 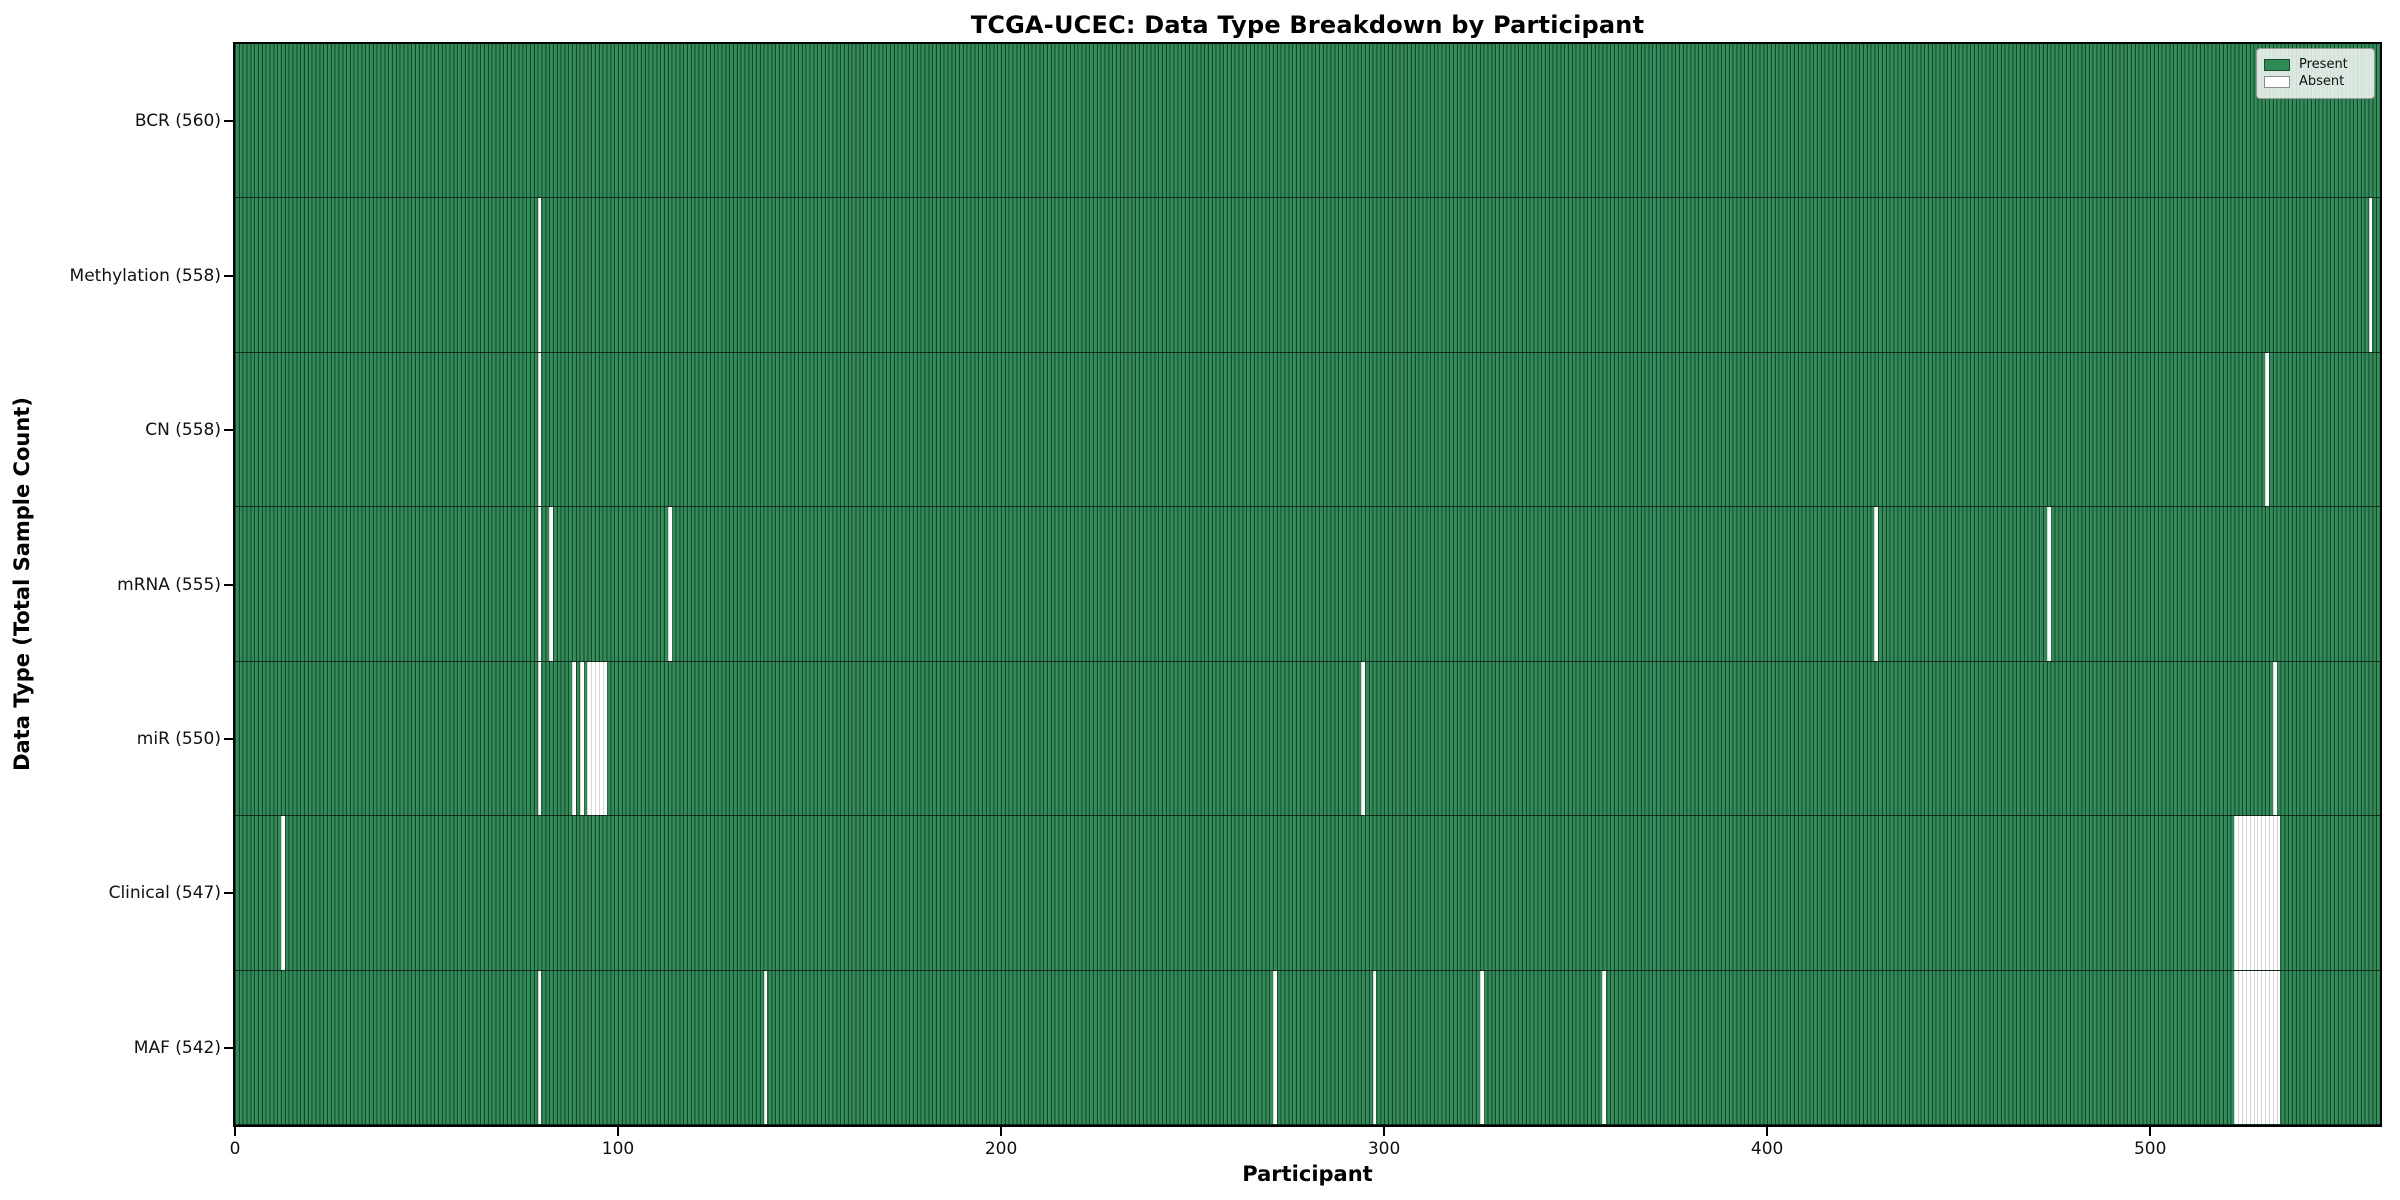 What do you see at coordinates (1307, 430) in the screenshot?
I see `row-cn` at bounding box center [1307, 430].